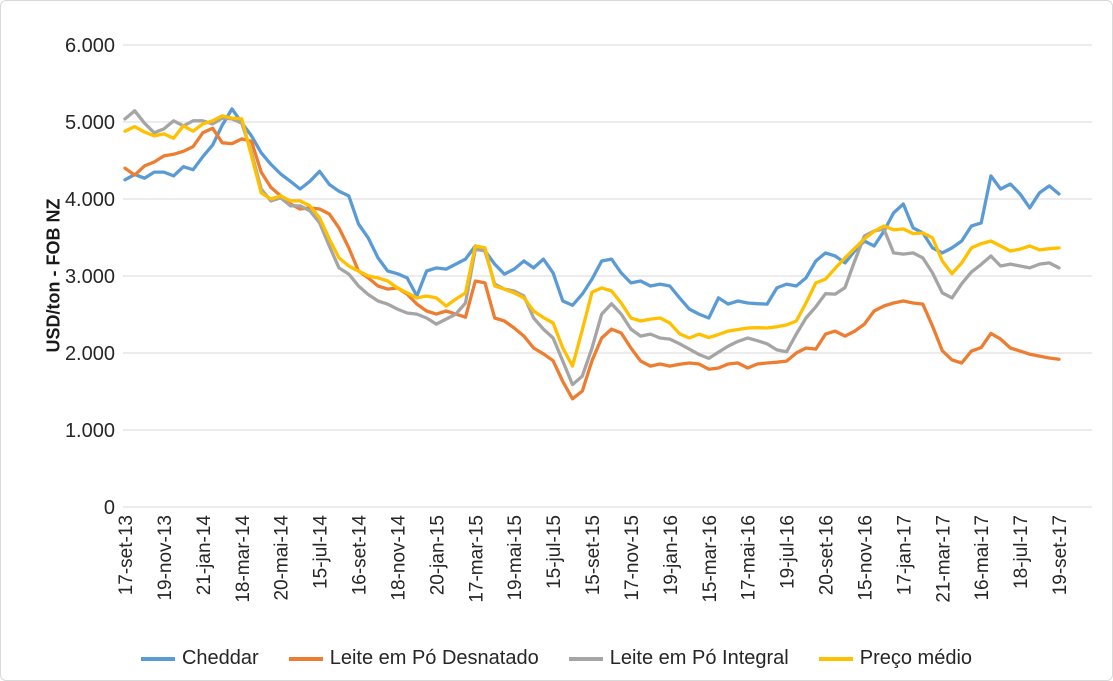  Describe the element at coordinates (904, 555) in the screenshot. I see `x-tick-label: 17-jan-17` at that location.